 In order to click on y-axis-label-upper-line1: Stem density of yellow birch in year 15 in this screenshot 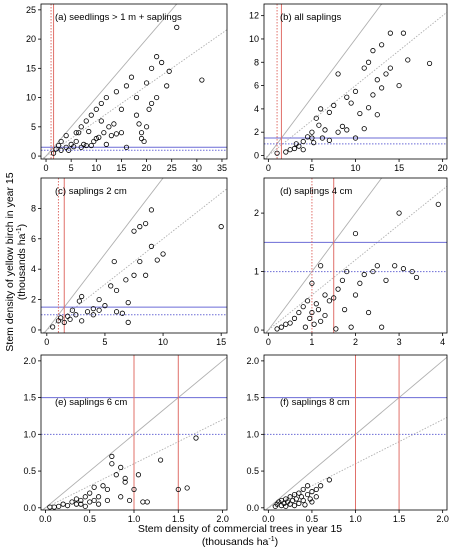, I will do `click(10, 261)`.